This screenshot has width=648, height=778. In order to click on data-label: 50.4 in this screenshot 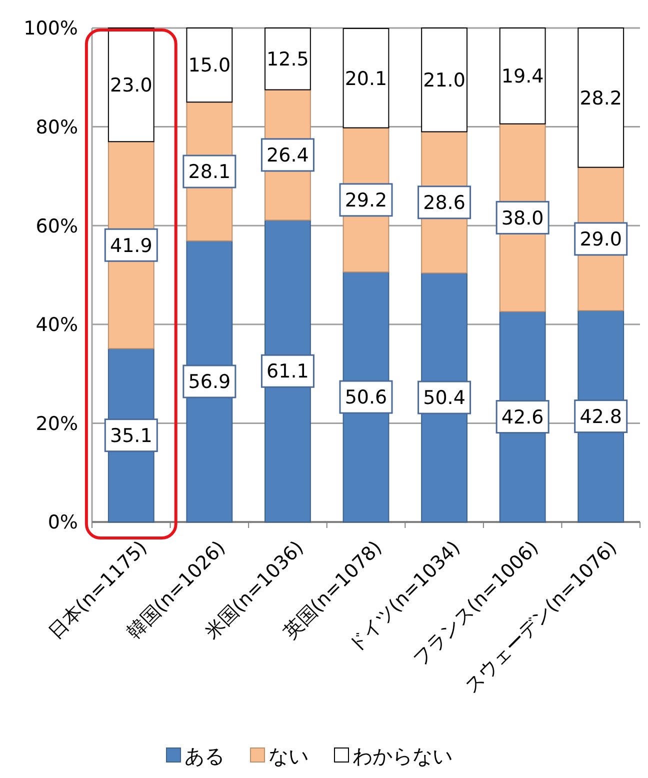, I will do `click(444, 398)`.